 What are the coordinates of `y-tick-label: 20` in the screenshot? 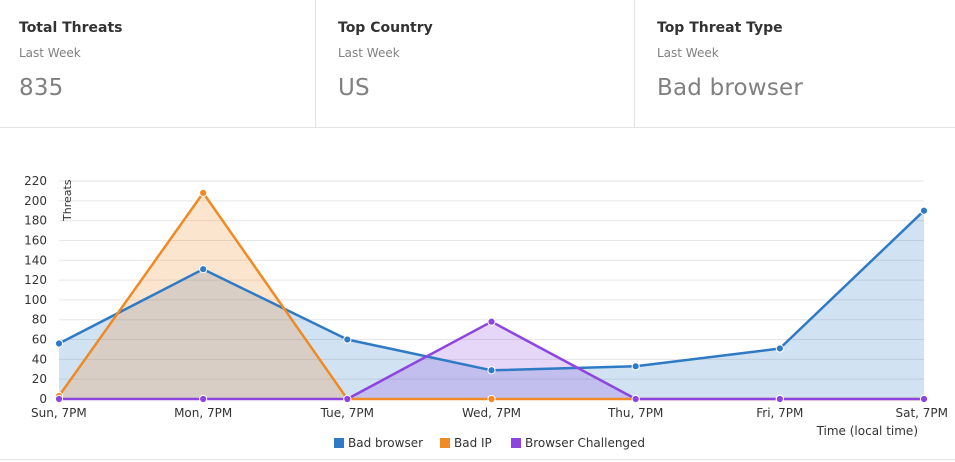 It's located at (39, 379).